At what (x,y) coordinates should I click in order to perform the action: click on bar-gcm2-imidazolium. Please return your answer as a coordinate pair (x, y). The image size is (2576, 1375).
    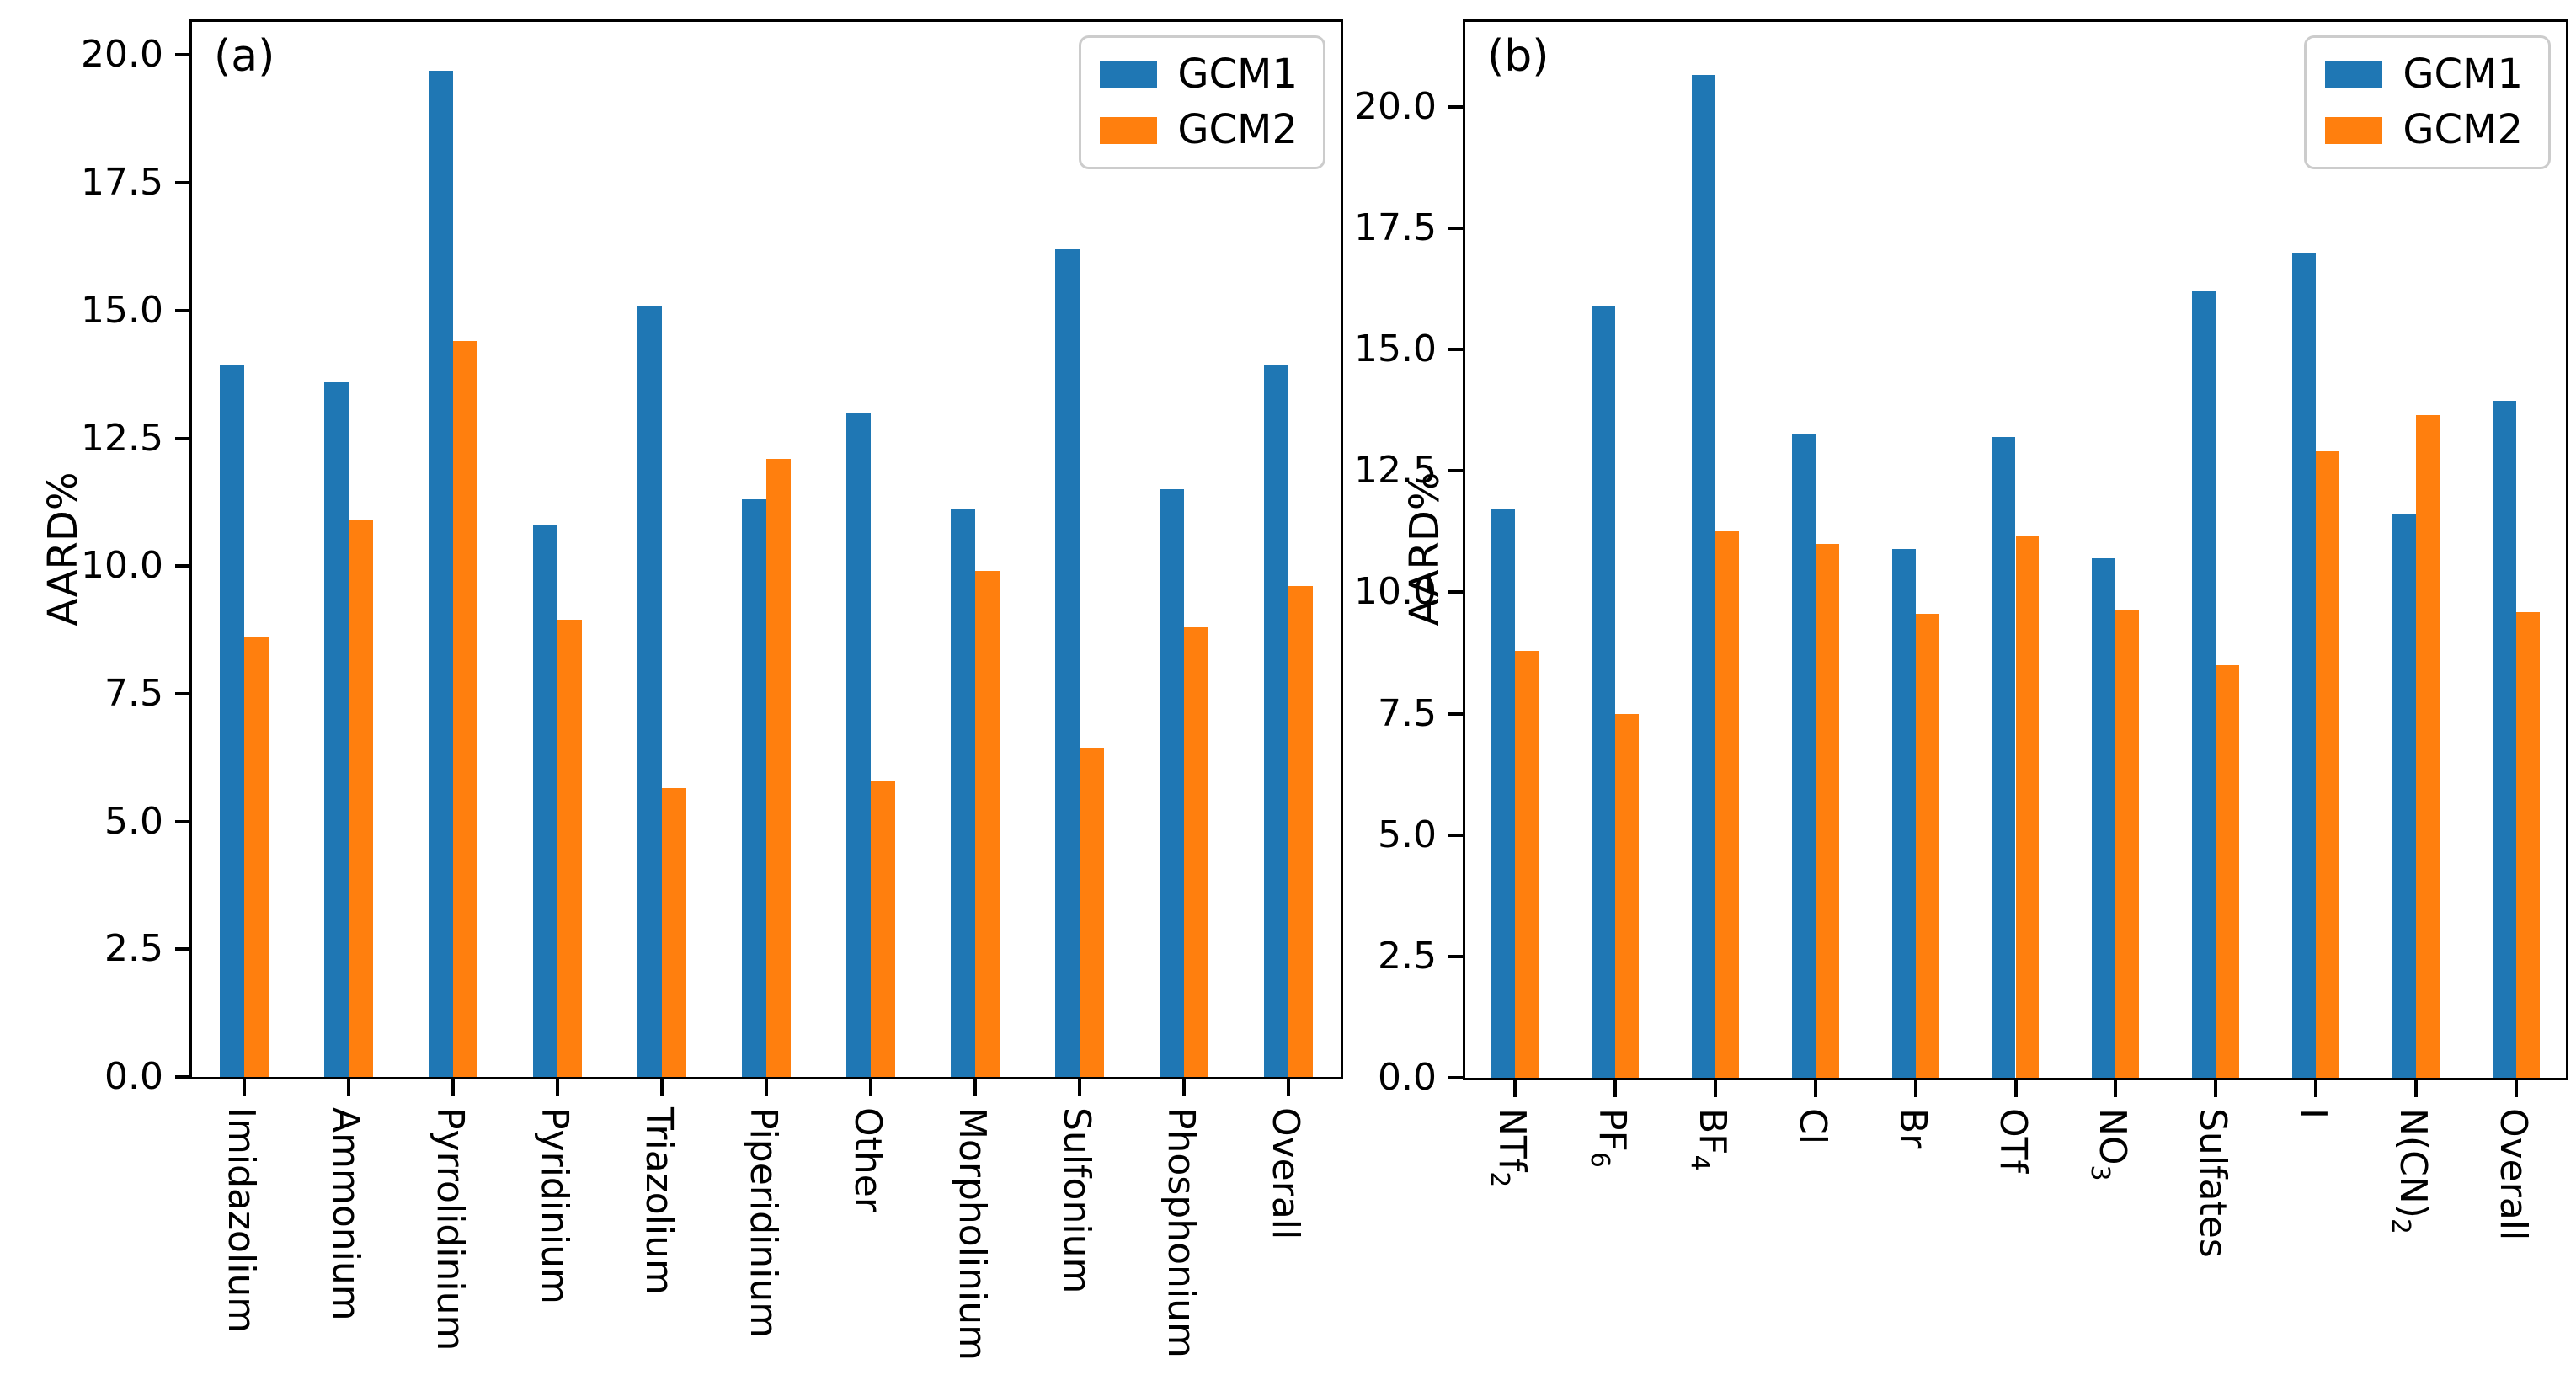
    Looking at the image, I should click on (256, 857).